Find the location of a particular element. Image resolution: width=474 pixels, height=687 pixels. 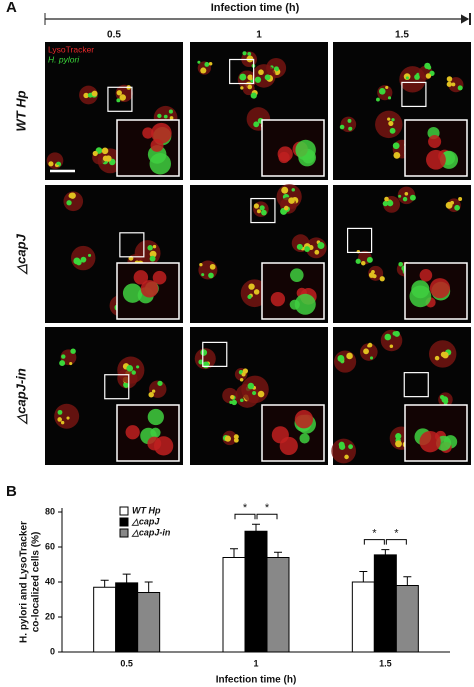

legend-label: H. pylori is located at coordinates (64, 59).